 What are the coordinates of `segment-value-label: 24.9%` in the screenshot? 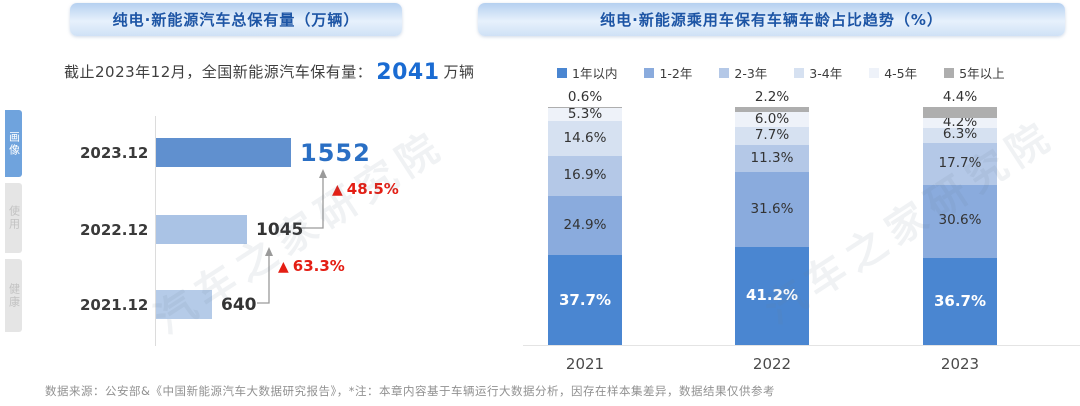 It's located at (585, 224).